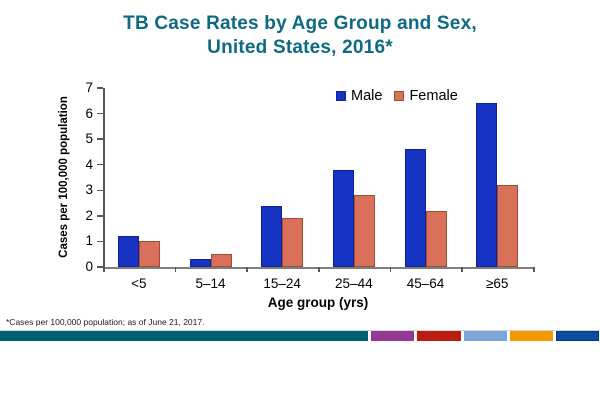  I want to click on x-category-label: 45–64, so click(425, 283).